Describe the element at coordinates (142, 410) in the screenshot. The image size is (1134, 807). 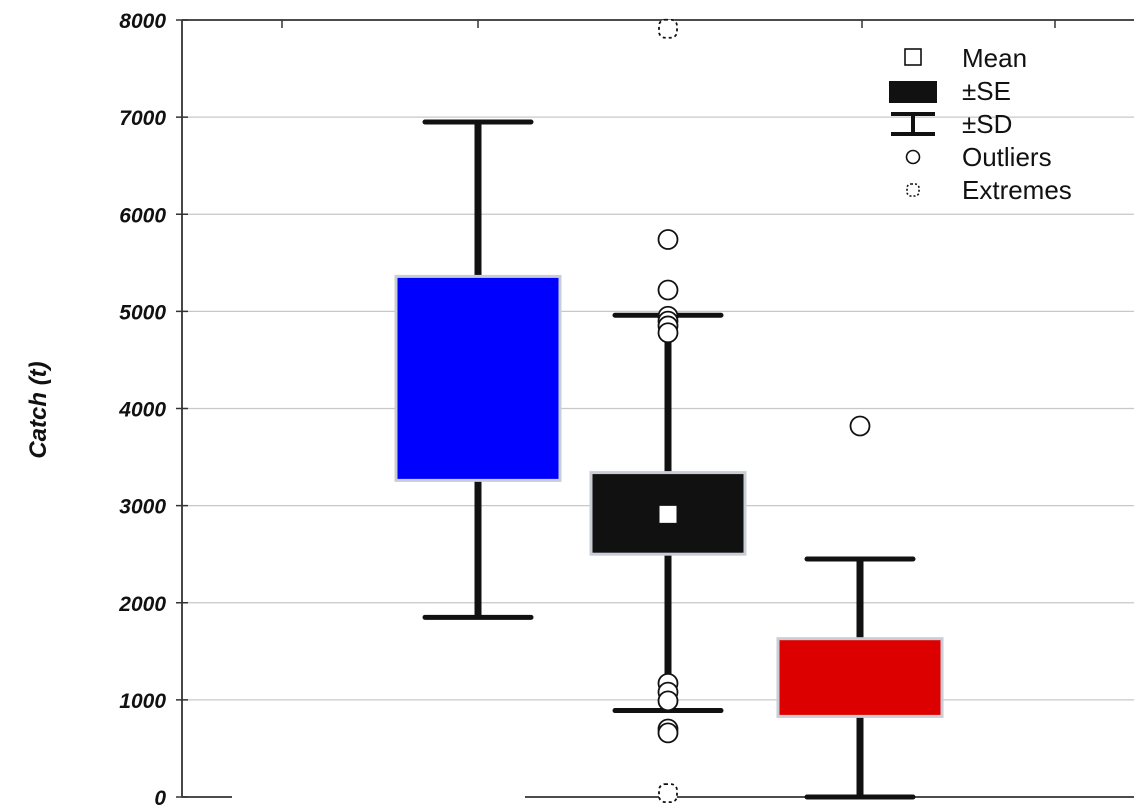
I see `y-tick-label: 4000` at that location.